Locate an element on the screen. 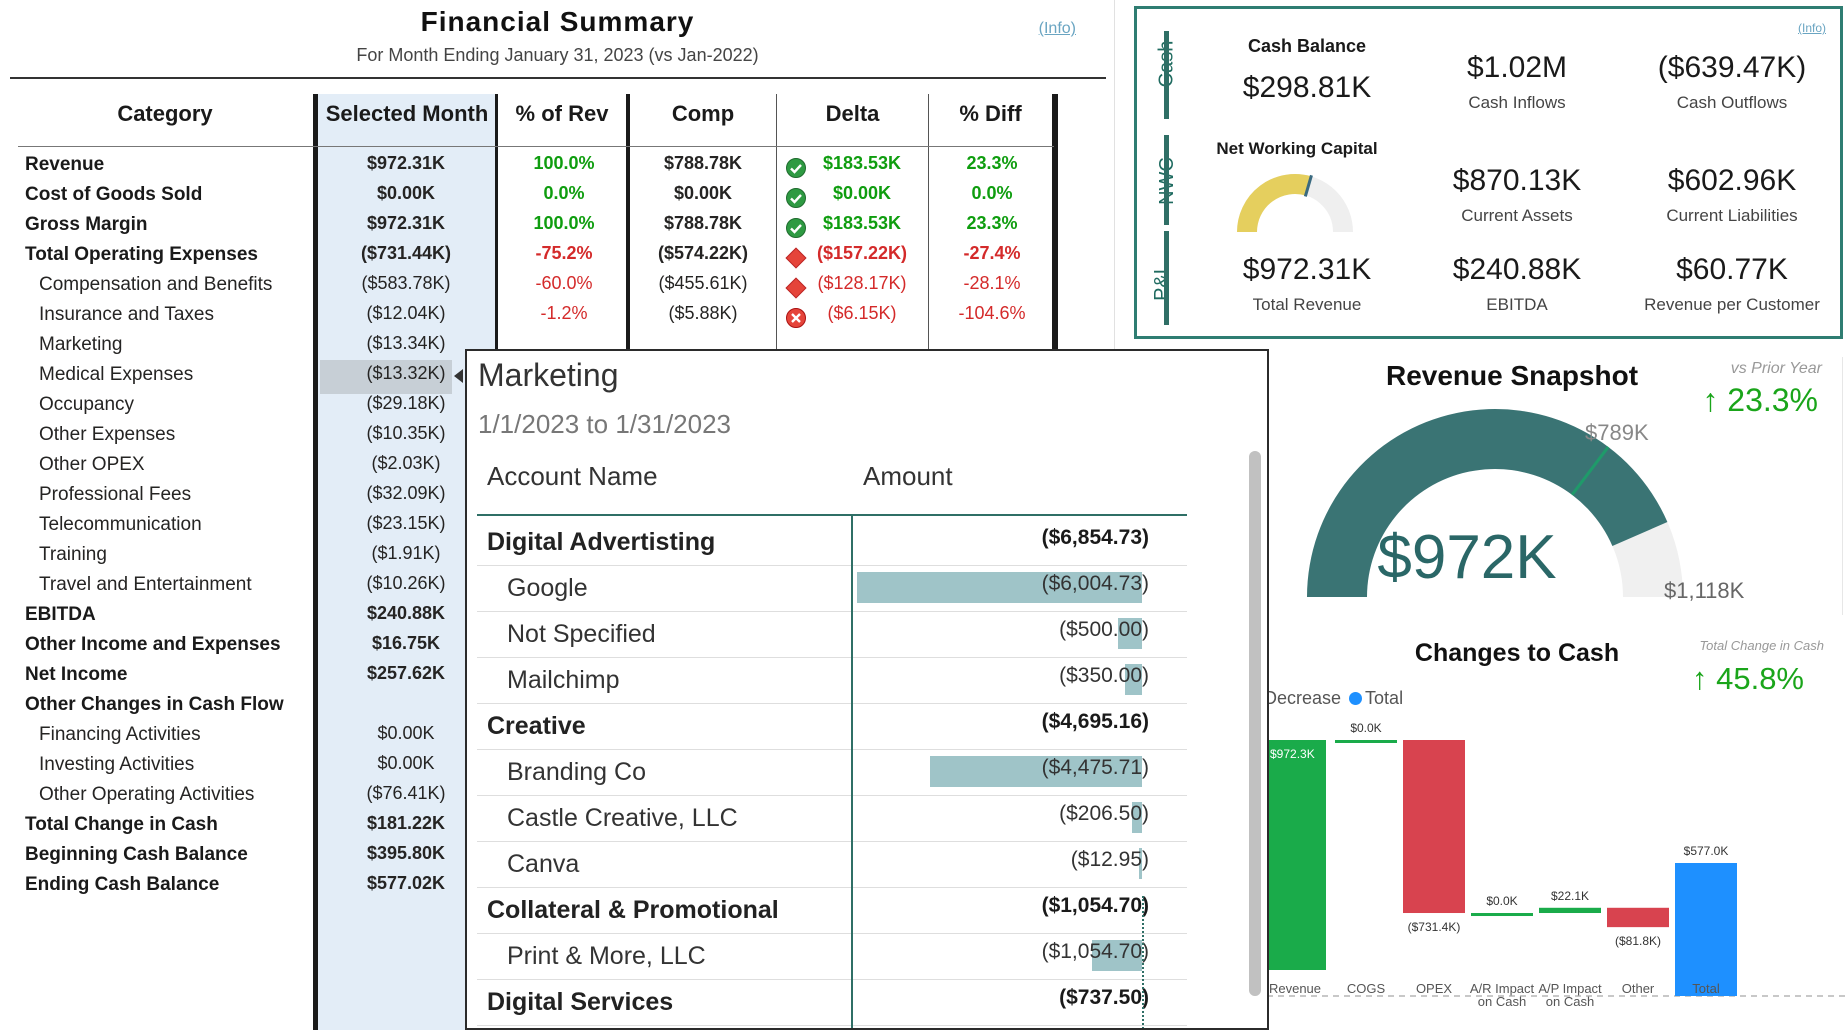  row-label: Travel and Entertainment is located at coordinates (145, 584).